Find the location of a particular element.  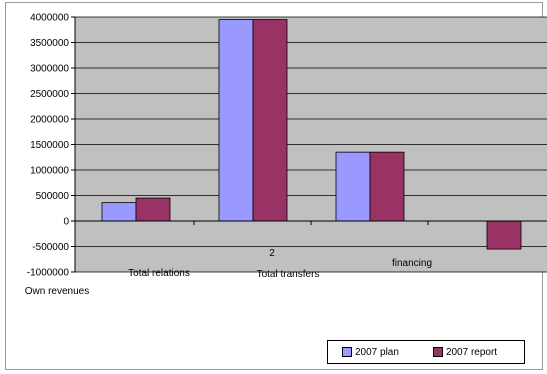

legend-label-report: 2007 report is located at coordinates (471, 352).